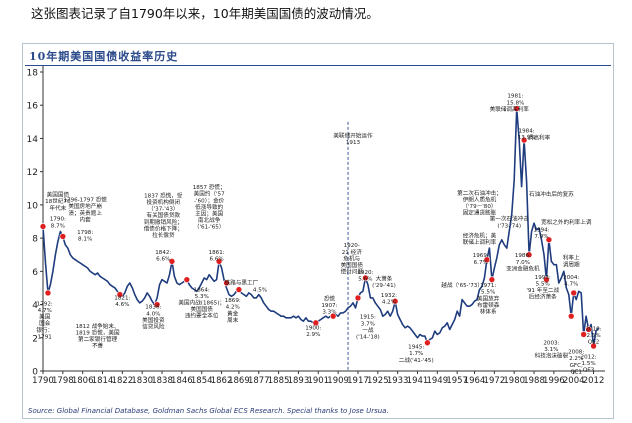  Describe the element at coordinates (534, 381) in the screenshot. I see `x-tick-label: 1988` at that location.